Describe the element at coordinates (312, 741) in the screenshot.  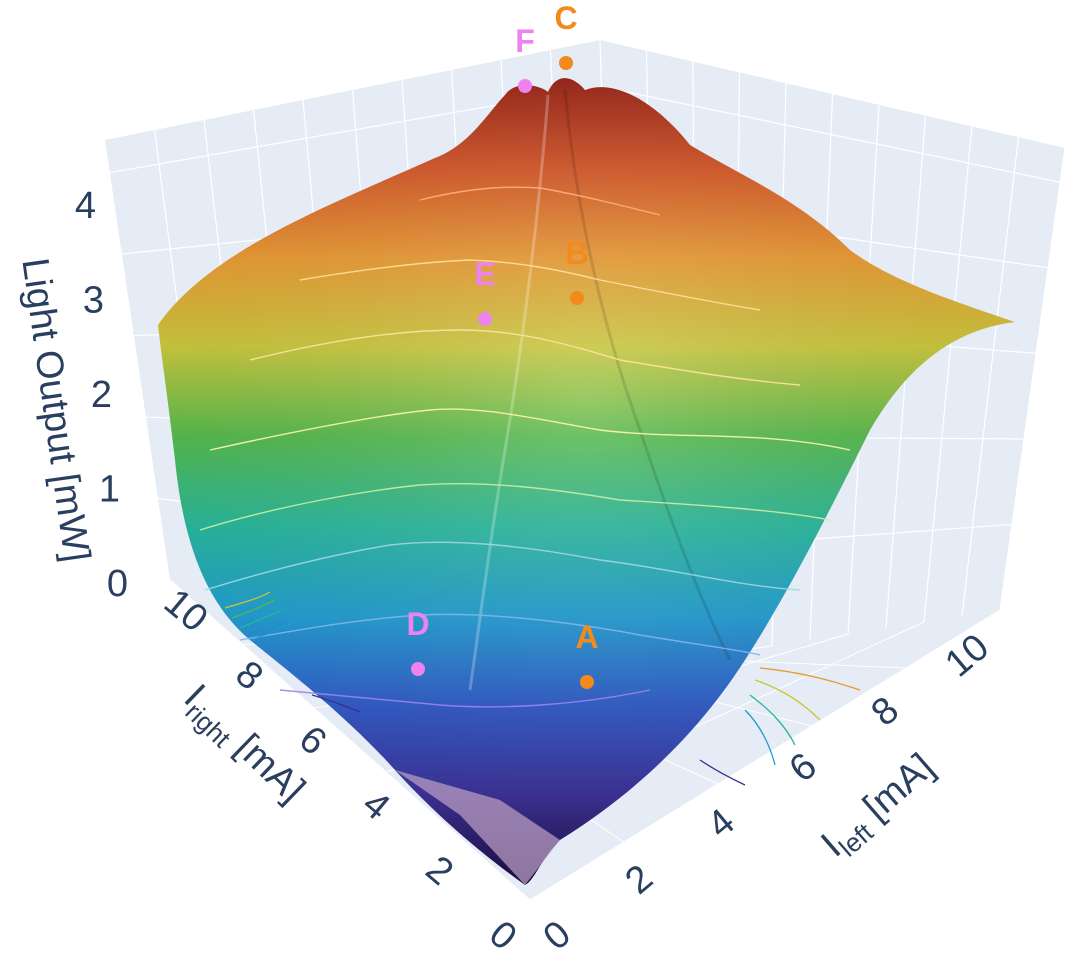
I see `x-tick-label: 6` at that location.